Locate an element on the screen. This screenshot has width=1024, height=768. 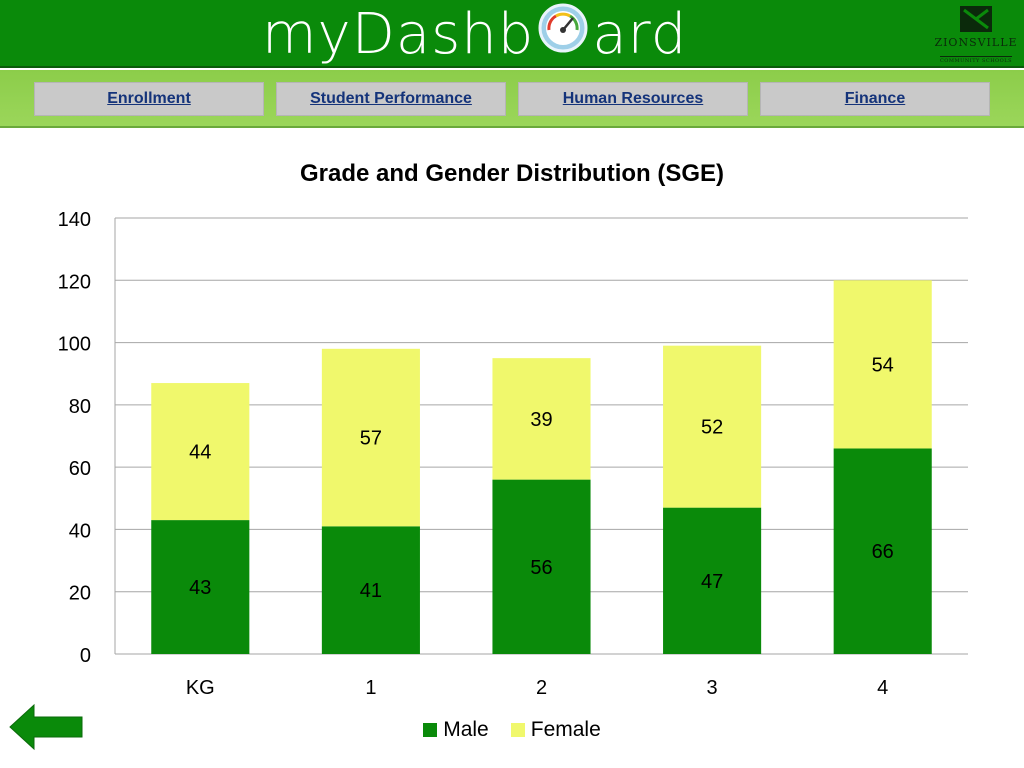
x-tick-label: 3 is located at coordinates (712, 688).